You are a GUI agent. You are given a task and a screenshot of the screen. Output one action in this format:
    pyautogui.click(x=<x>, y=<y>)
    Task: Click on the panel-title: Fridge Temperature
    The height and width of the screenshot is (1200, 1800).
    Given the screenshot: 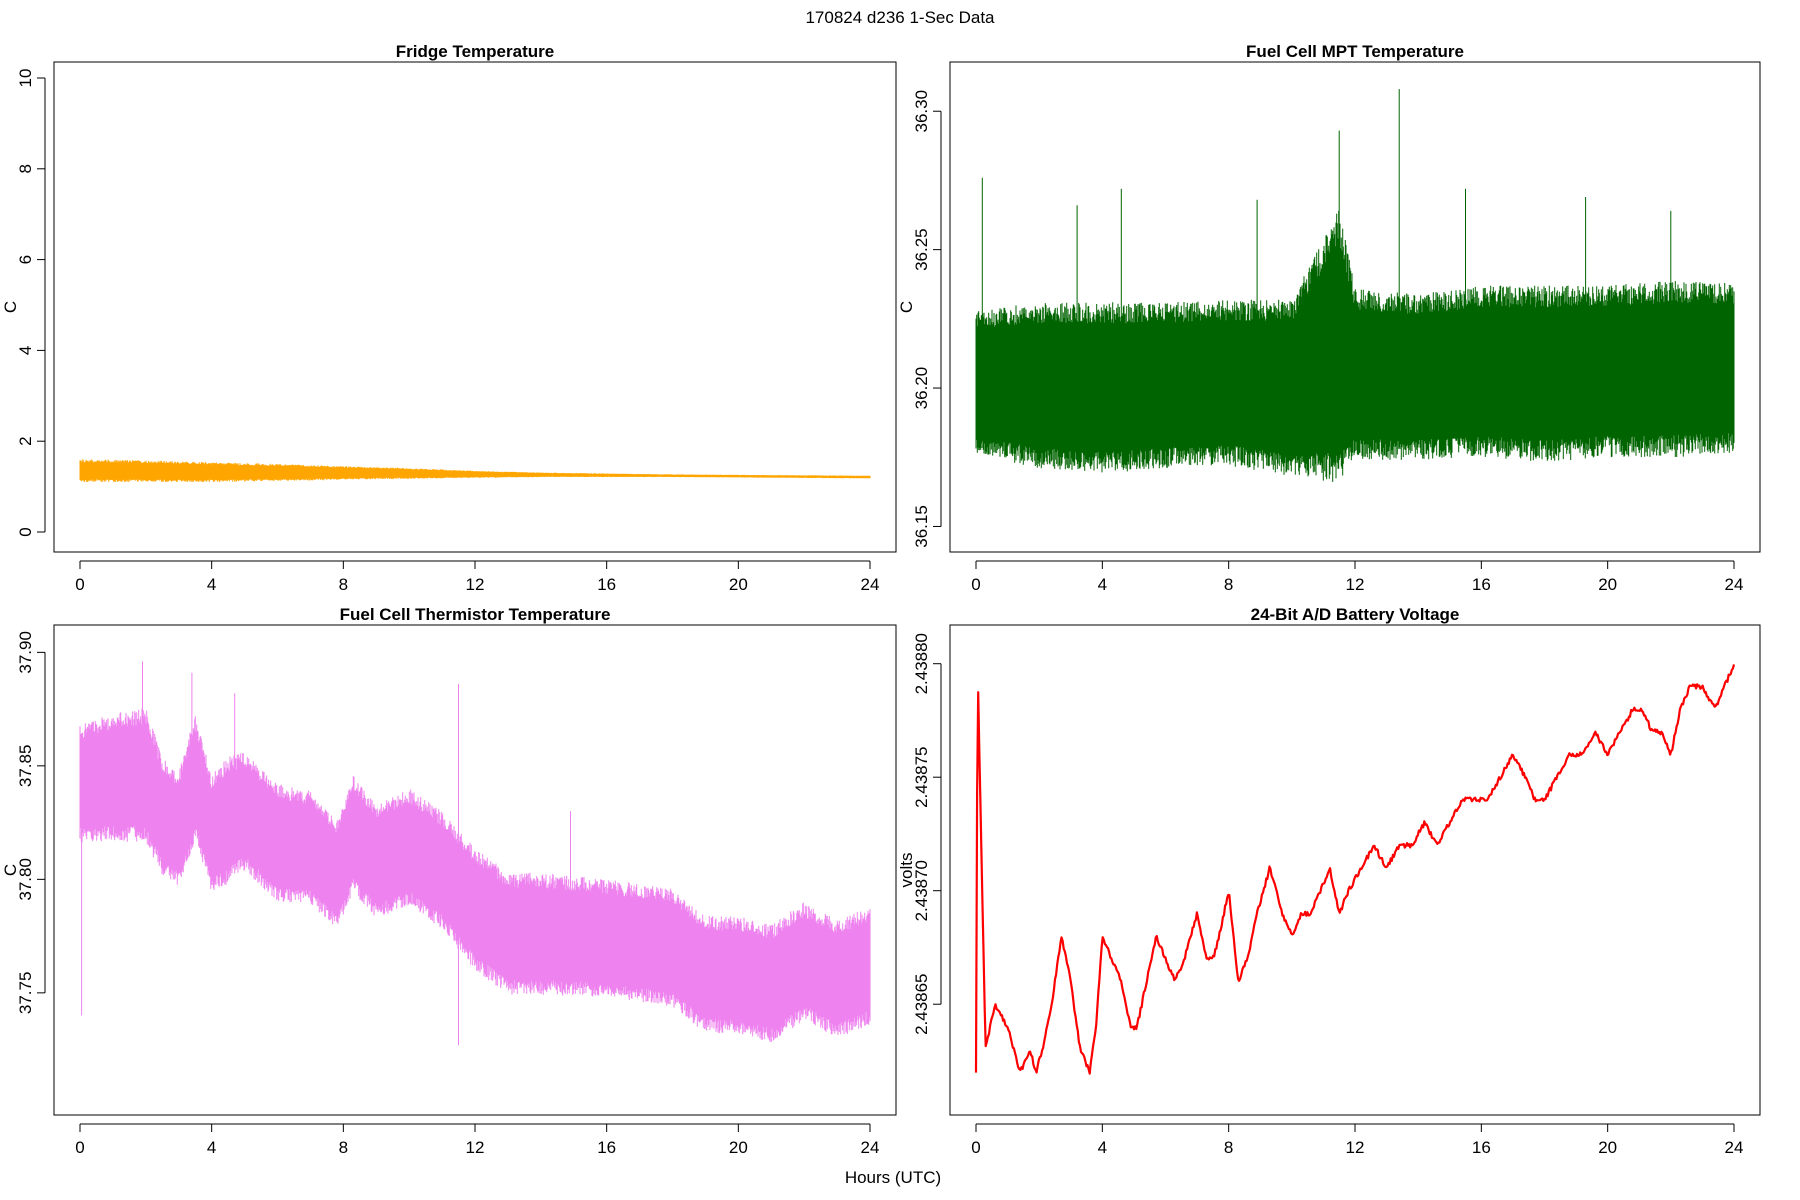 What is the action you would take?
    pyautogui.click(x=475, y=51)
    